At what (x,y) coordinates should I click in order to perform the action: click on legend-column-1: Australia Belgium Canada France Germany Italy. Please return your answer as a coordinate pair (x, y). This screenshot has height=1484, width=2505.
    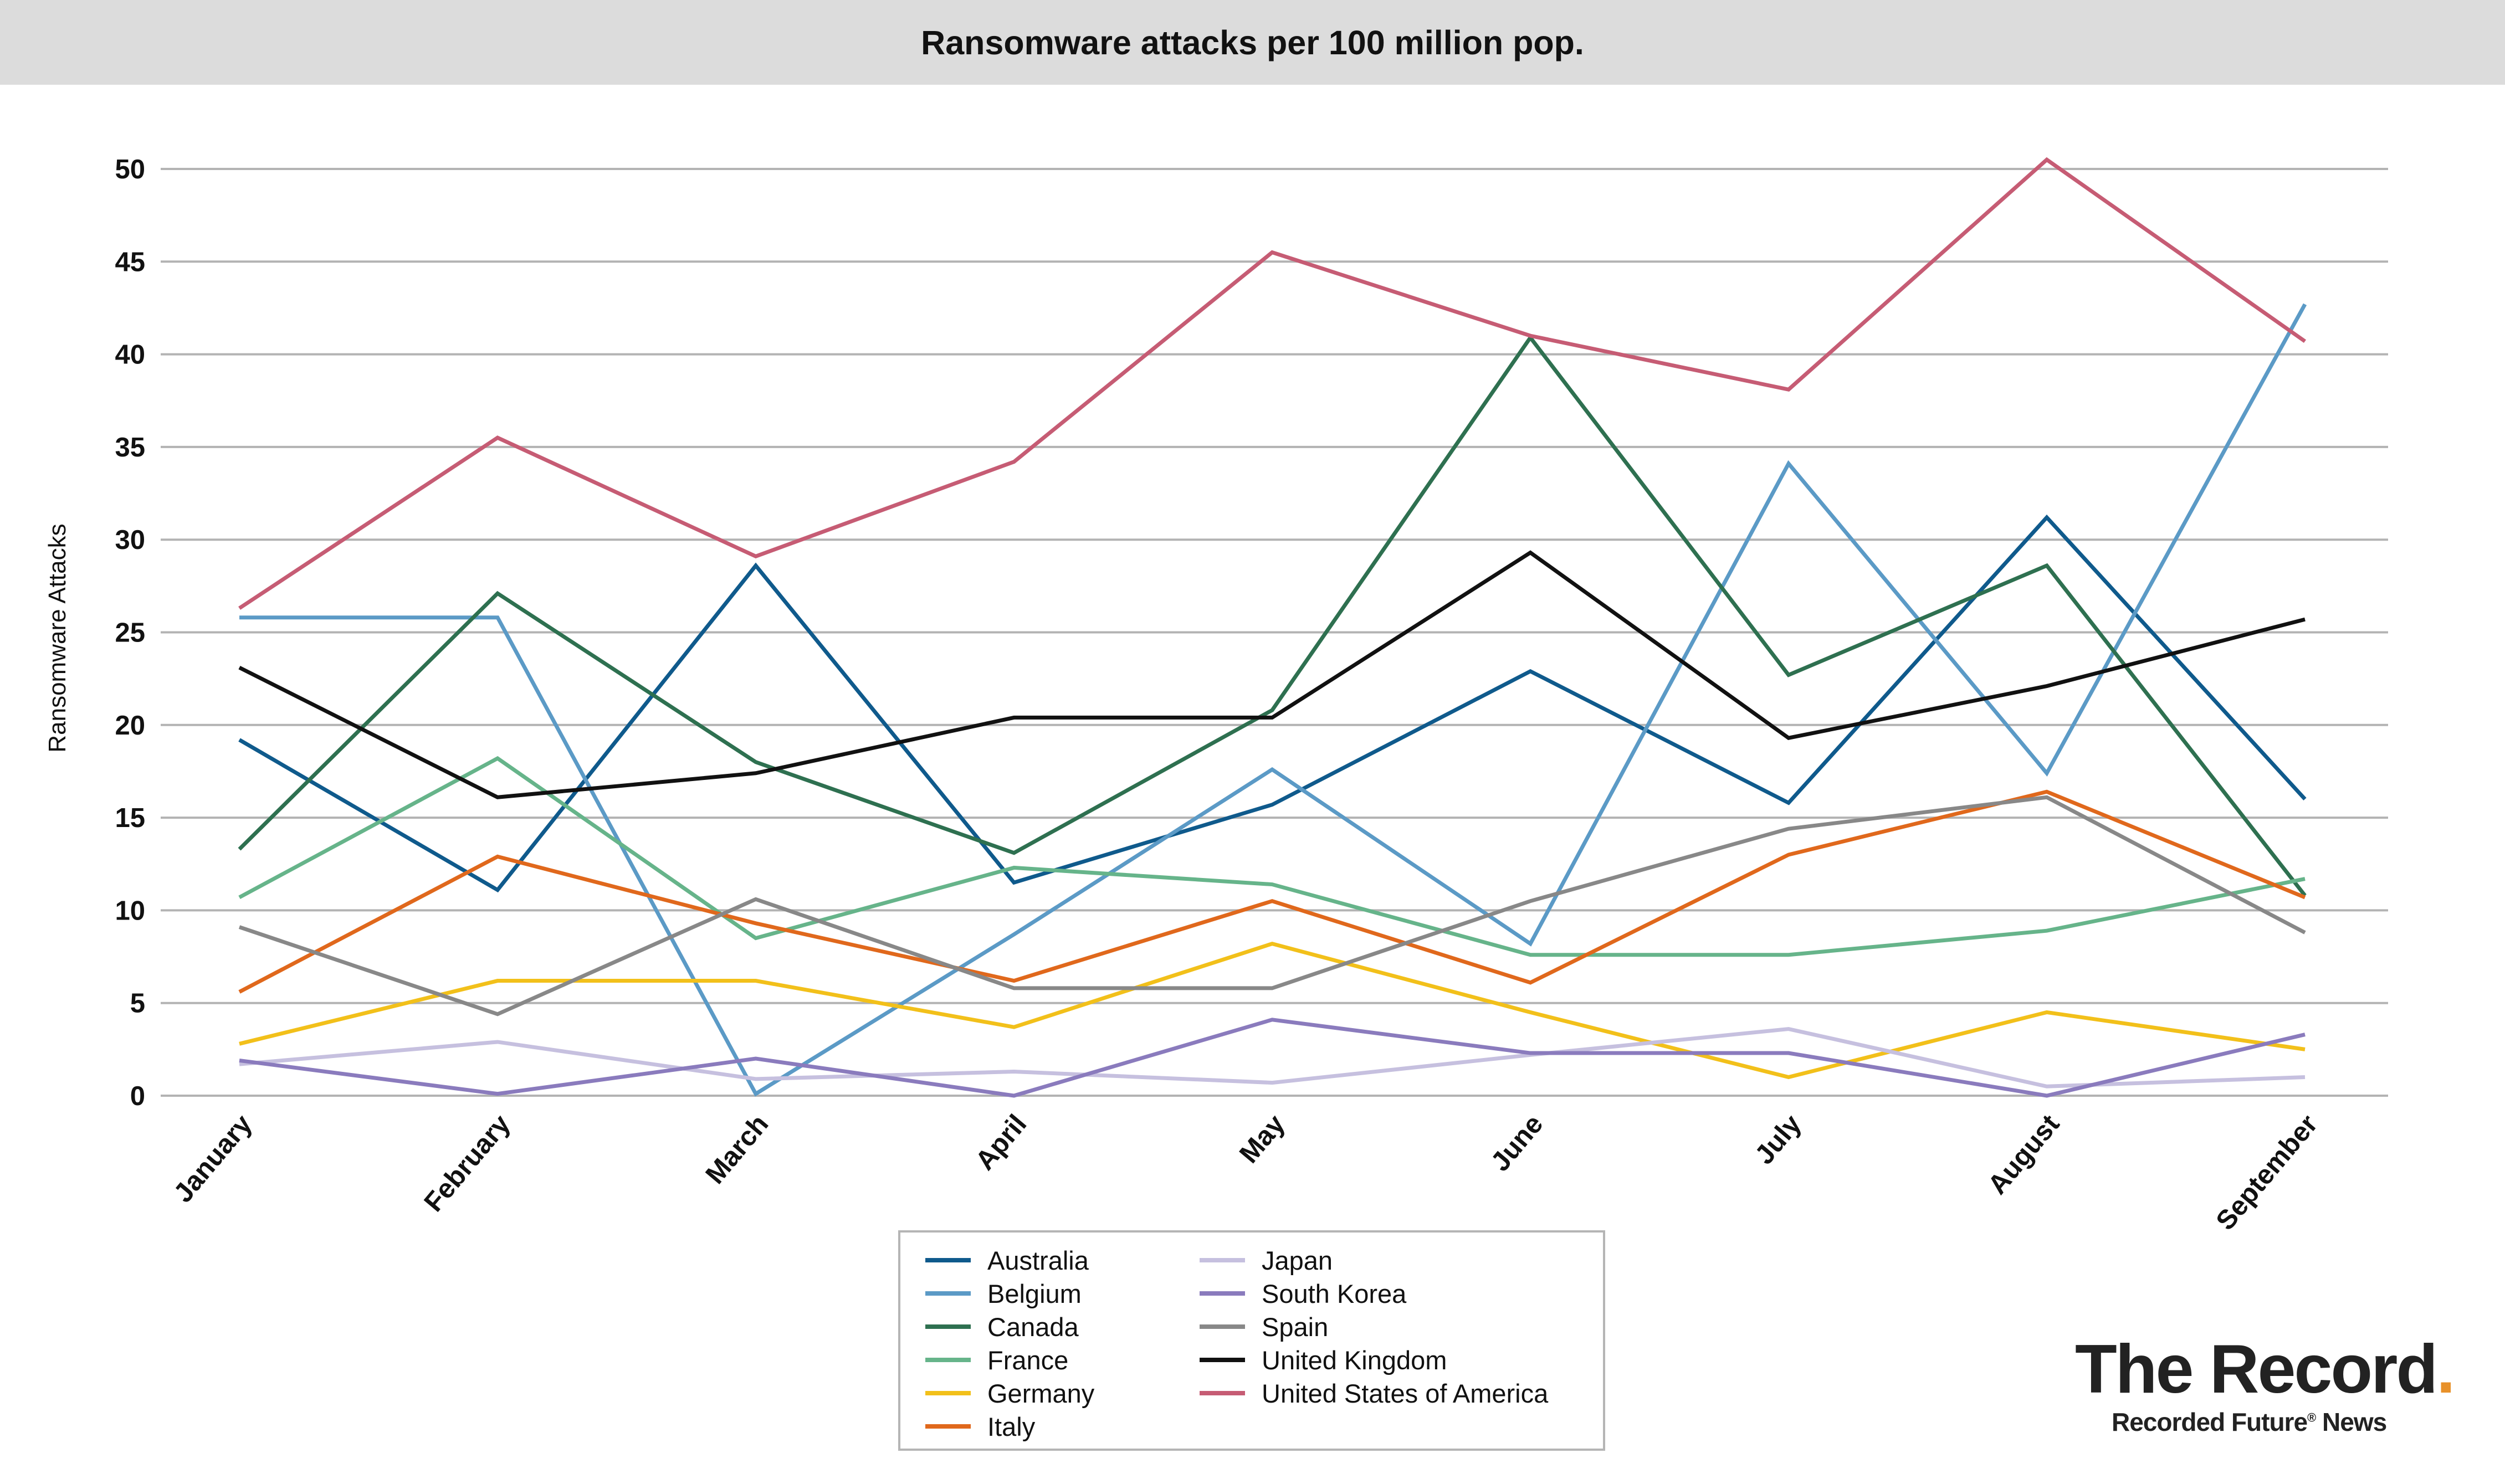
    Looking at the image, I should click on (1010, 1343).